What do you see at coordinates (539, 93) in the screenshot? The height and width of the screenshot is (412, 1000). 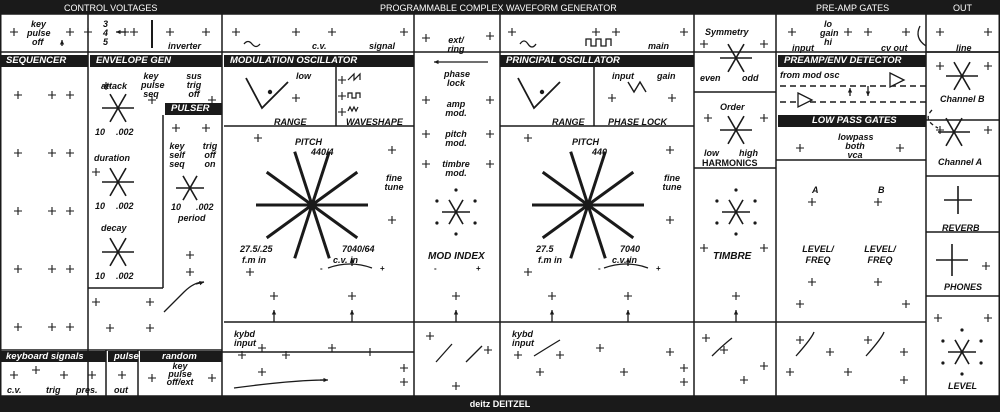 I see `range-switch-icon` at bounding box center [539, 93].